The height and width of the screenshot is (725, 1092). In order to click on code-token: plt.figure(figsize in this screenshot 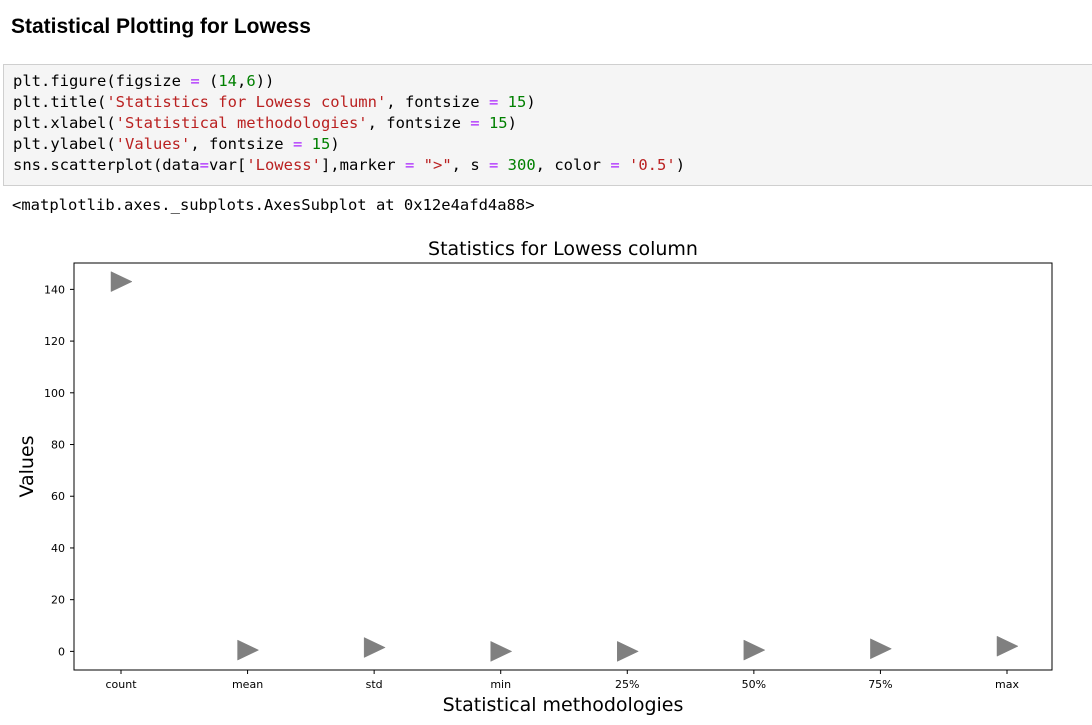, I will do `click(102, 81)`.